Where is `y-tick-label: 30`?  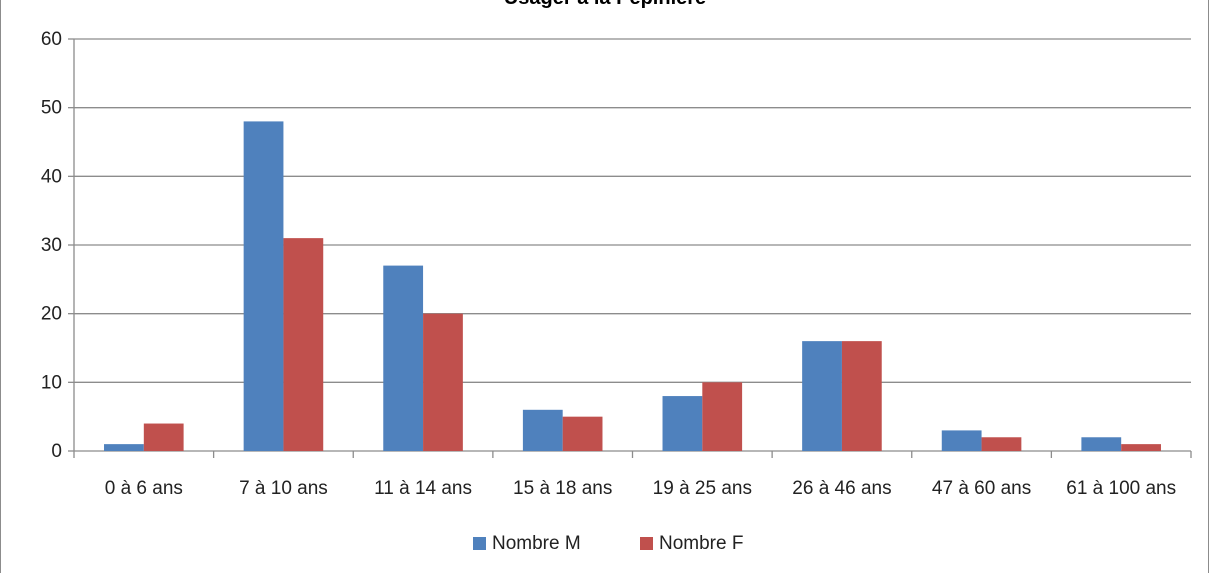 y-tick-label: 30 is located at coordinates (51, 245).